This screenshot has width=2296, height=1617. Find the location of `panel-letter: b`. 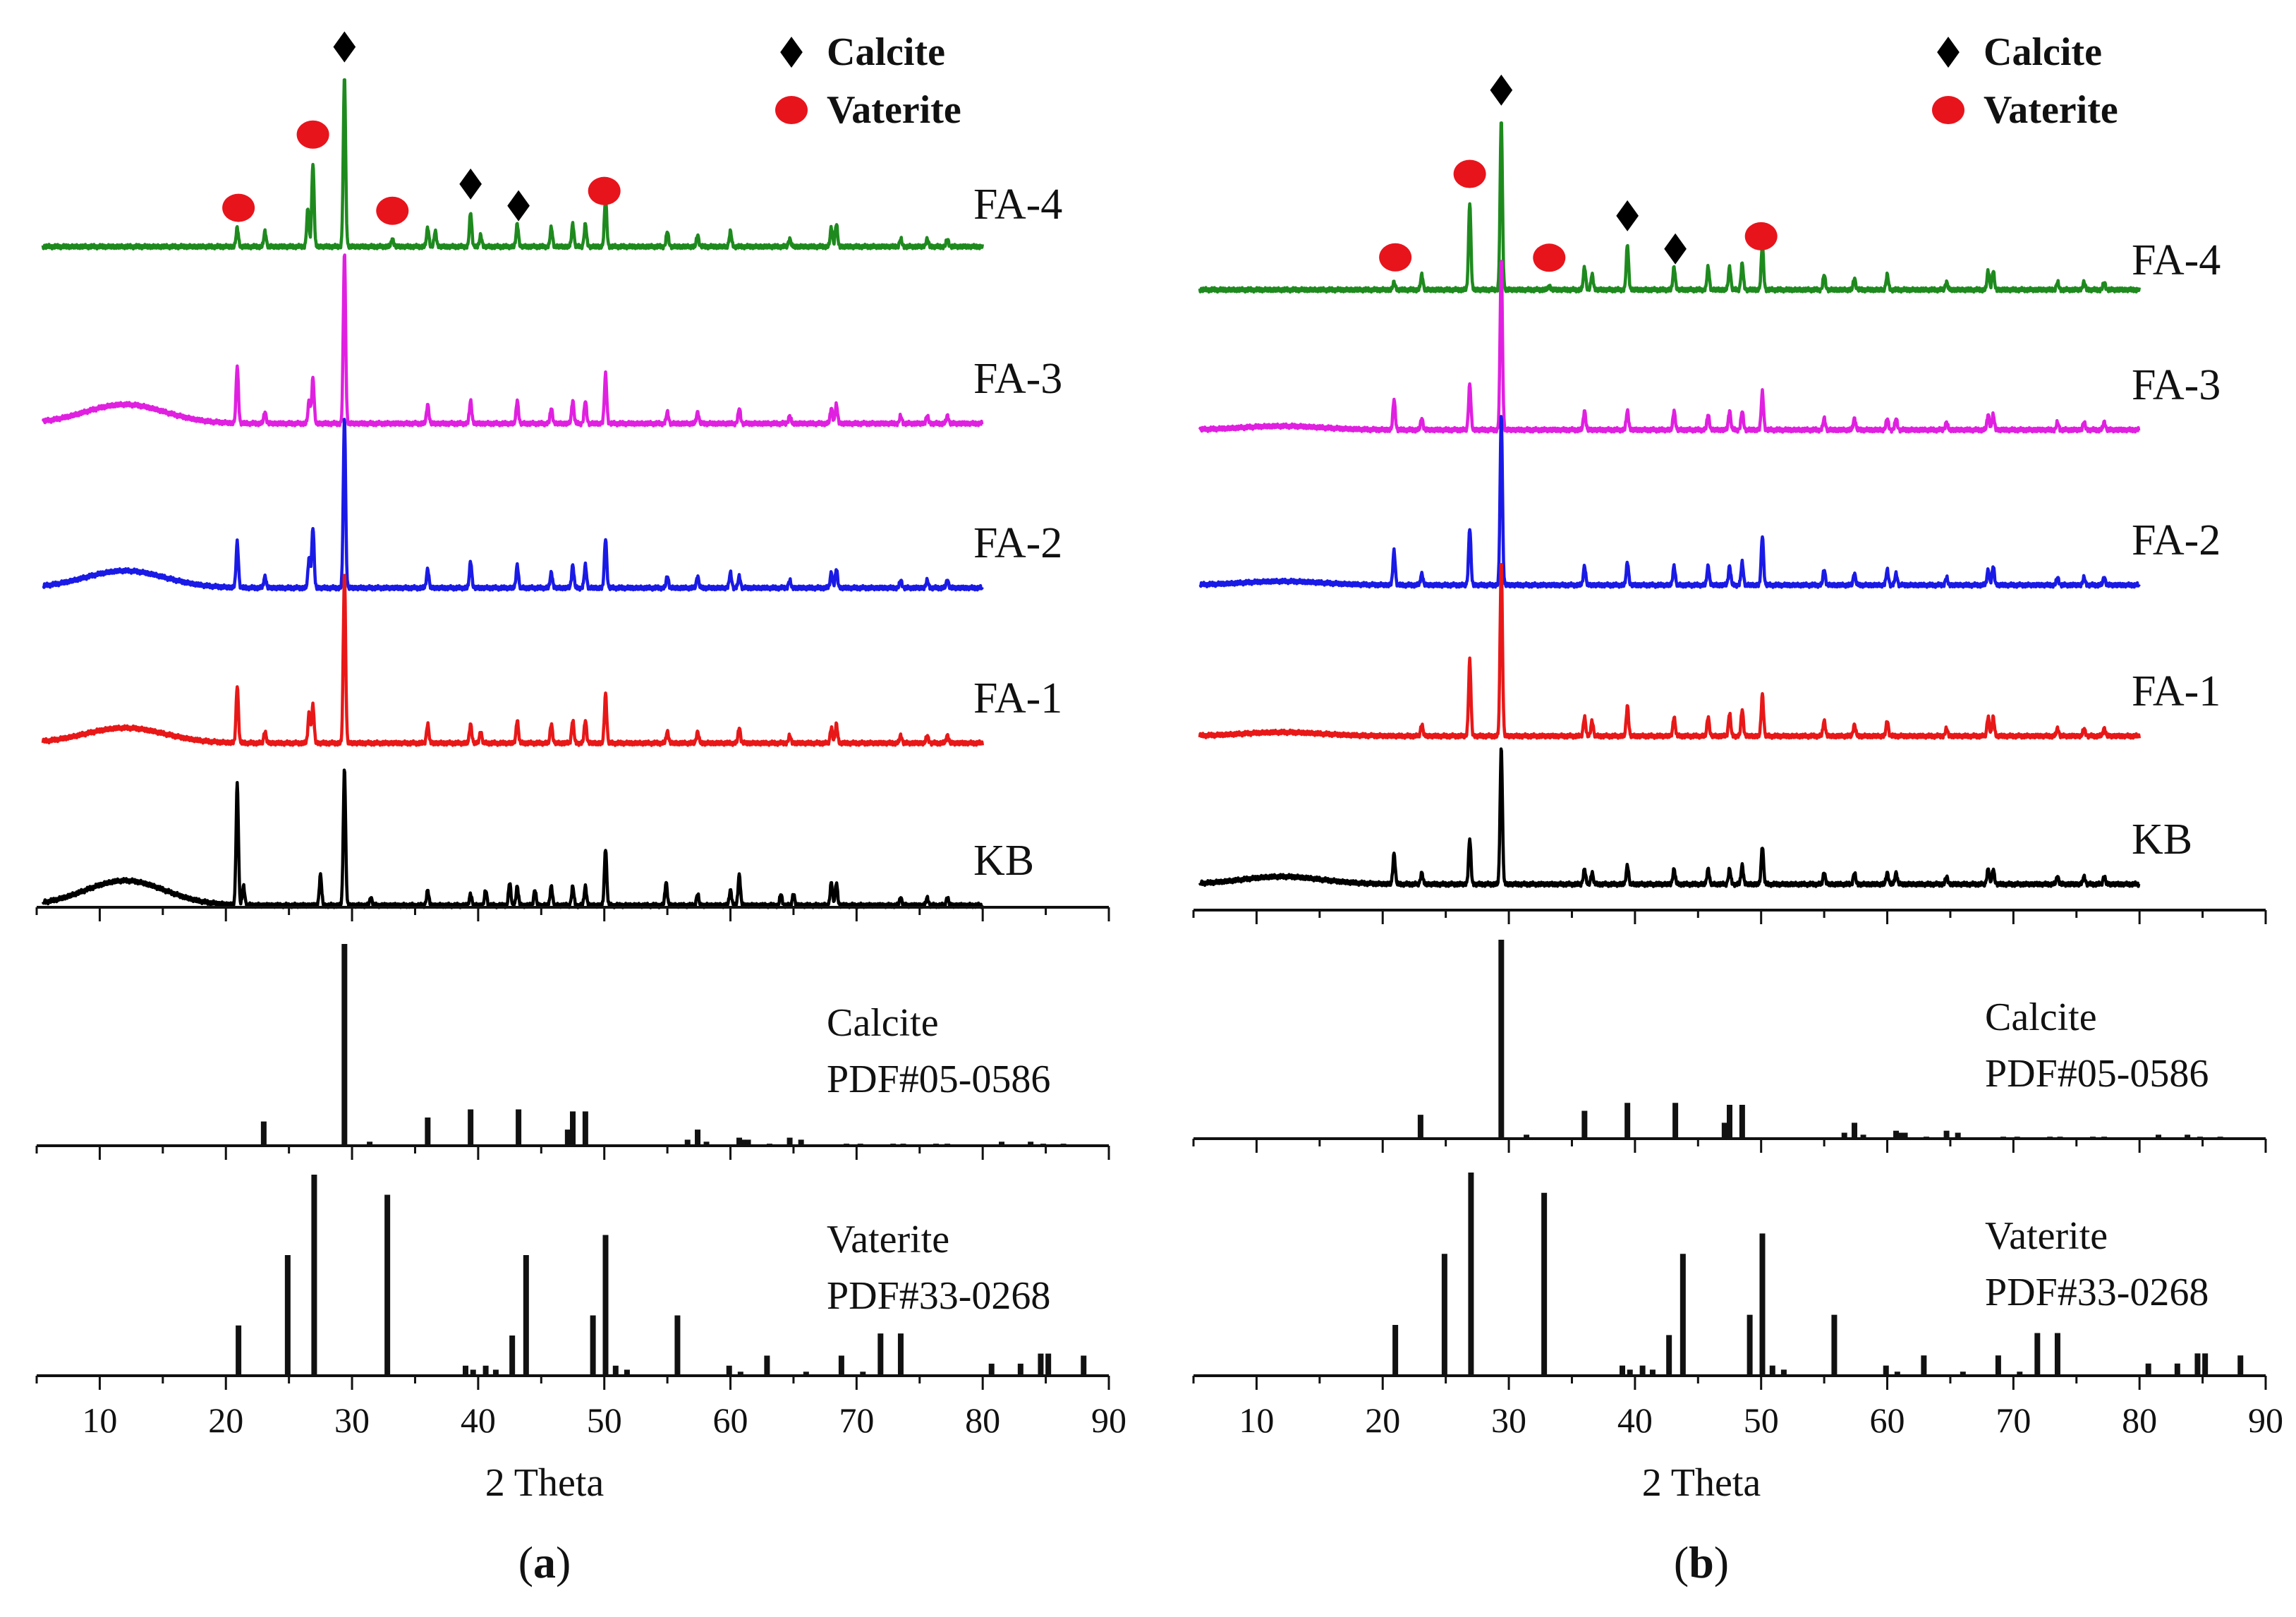

panel-letter: b is located at coordinates (1701, 1562).